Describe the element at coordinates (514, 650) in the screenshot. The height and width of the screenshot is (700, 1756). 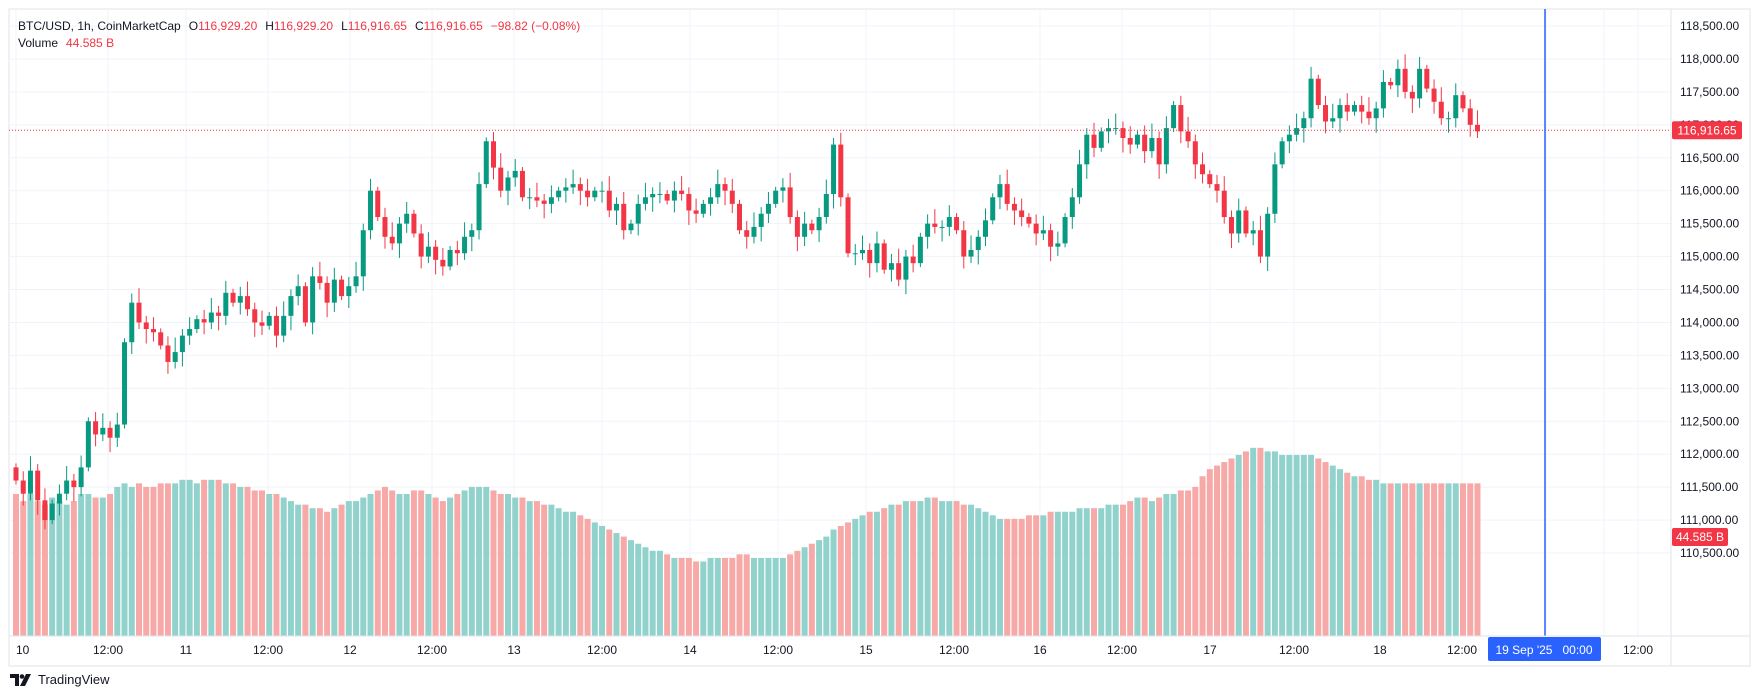
I see `time-tick-label: 13` at that location.